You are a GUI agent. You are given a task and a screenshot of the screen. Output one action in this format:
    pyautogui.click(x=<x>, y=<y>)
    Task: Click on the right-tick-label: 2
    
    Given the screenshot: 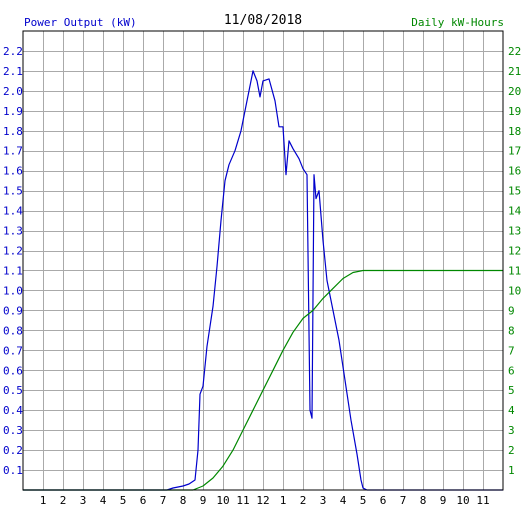 What is the action you would take?
    pyautogui.click(x=511, y=450)
    